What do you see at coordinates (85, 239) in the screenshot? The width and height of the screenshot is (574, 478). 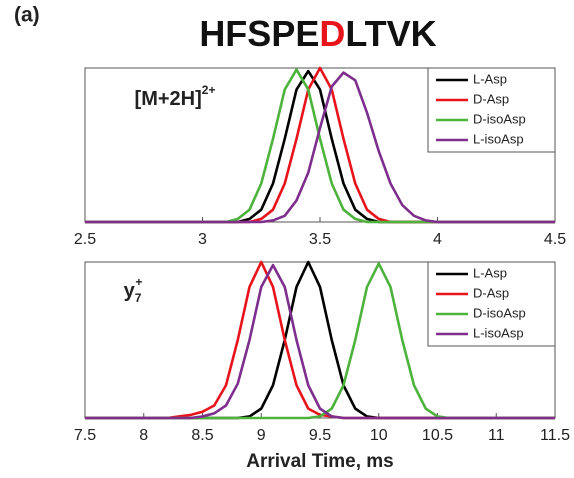 I see `x-tick-label: 2.5` at bounding box center [85, 239].